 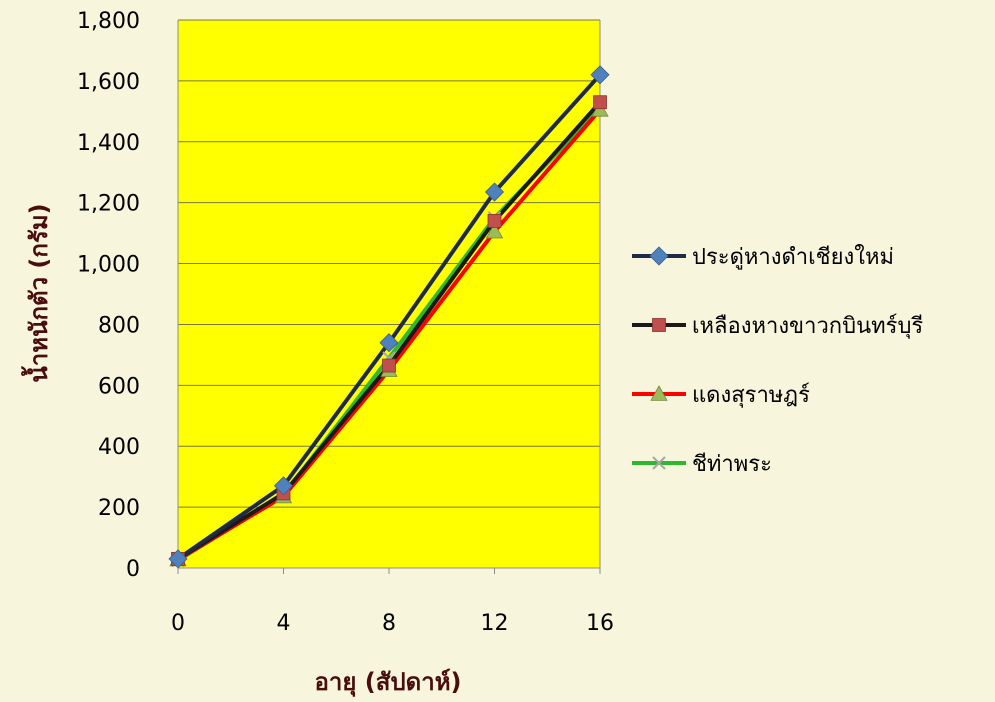 I want to click on x-axis-title: อายุ (สัปดาห์), so click(x=387, y=683).